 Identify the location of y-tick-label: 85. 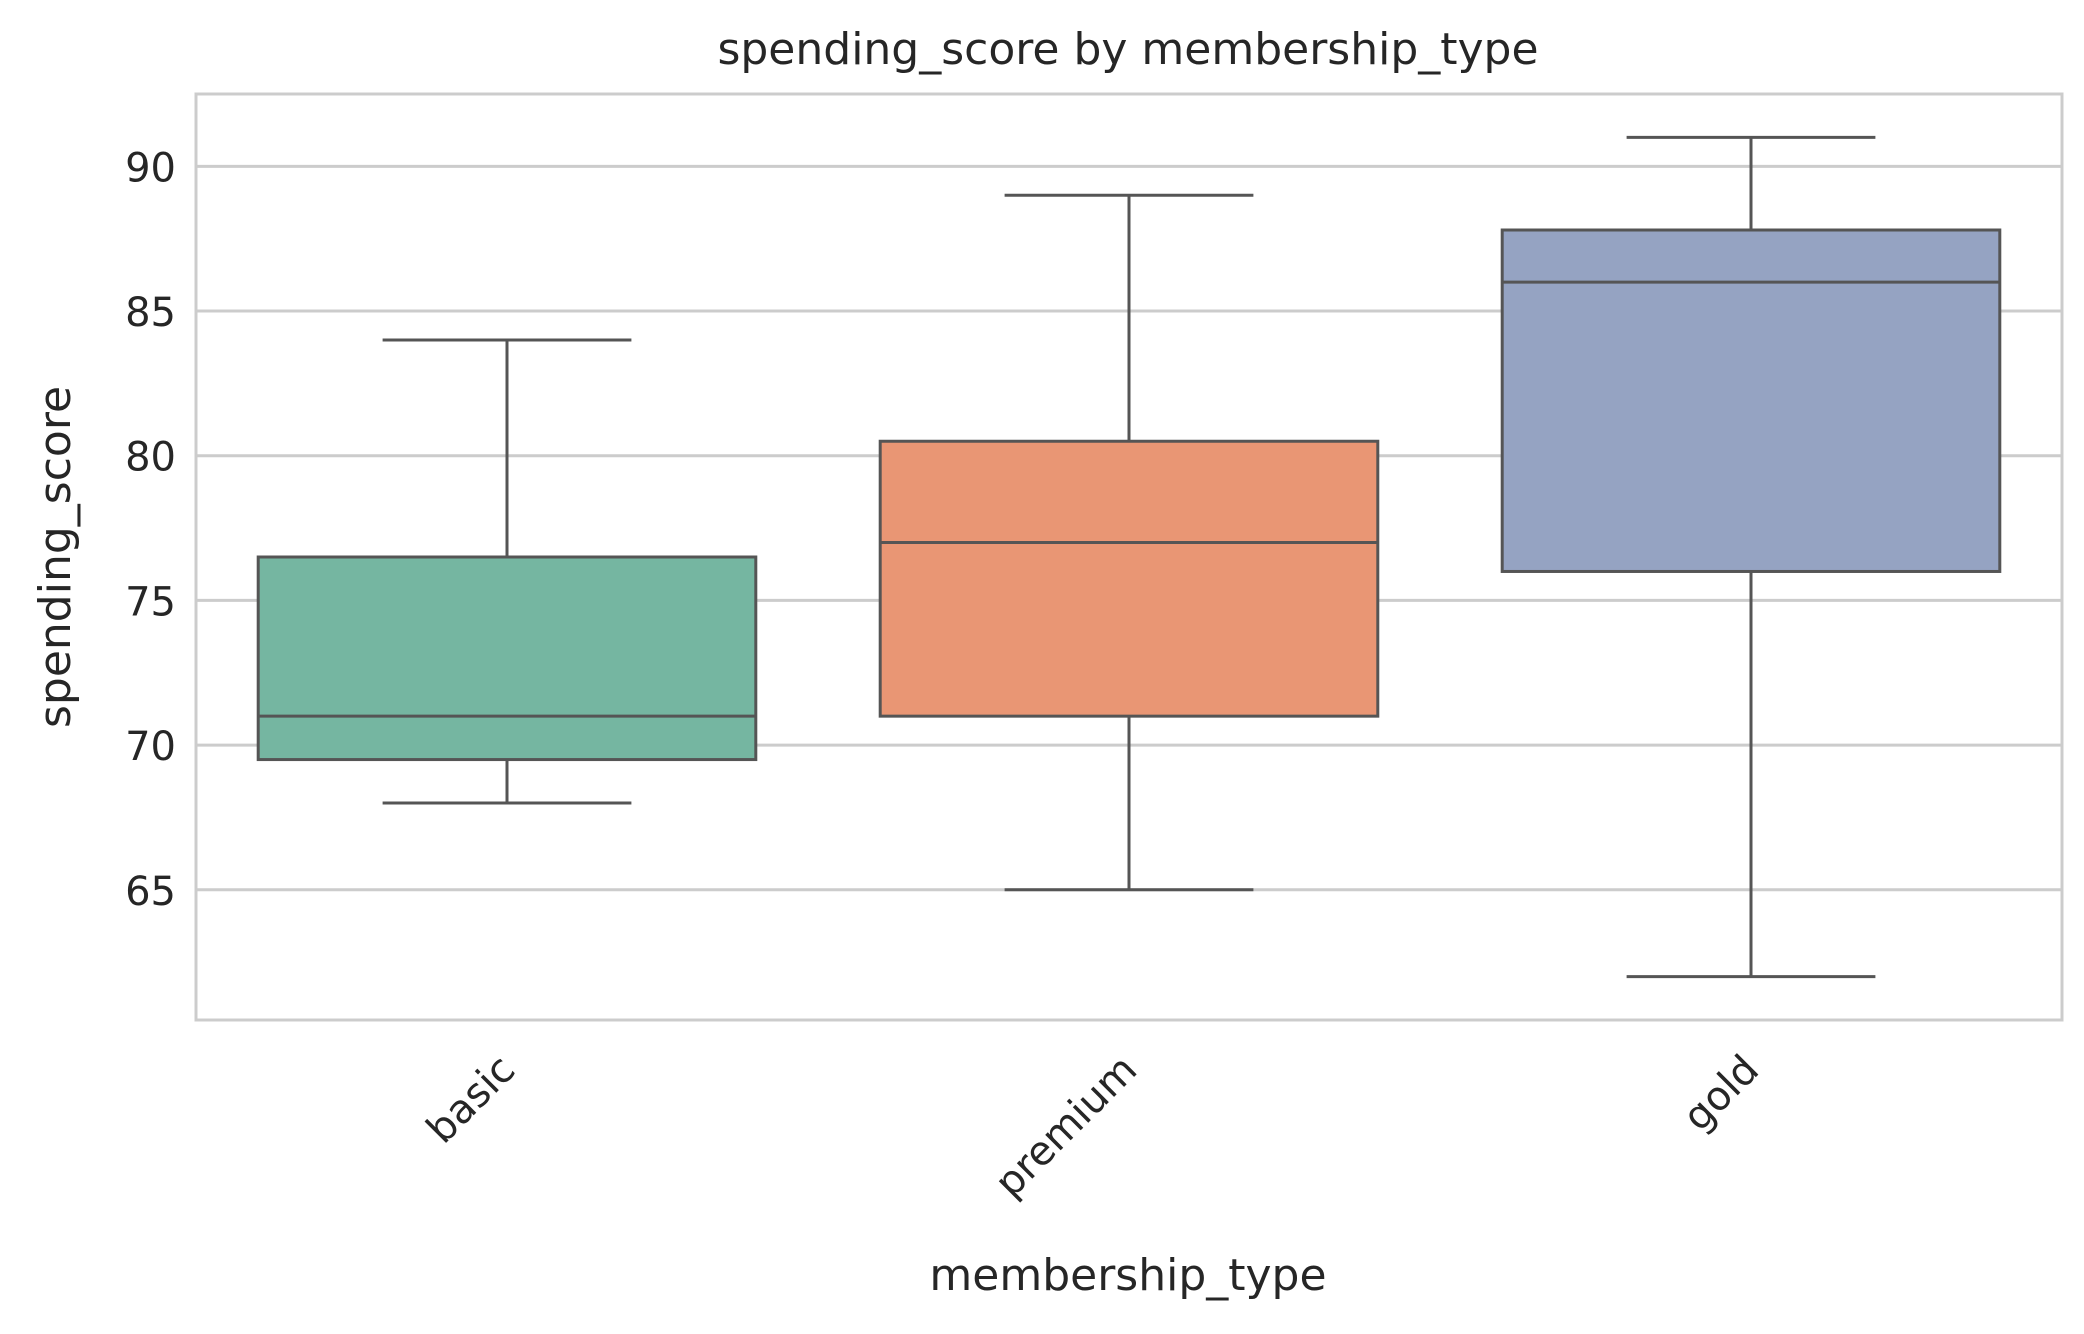
(150, 313).